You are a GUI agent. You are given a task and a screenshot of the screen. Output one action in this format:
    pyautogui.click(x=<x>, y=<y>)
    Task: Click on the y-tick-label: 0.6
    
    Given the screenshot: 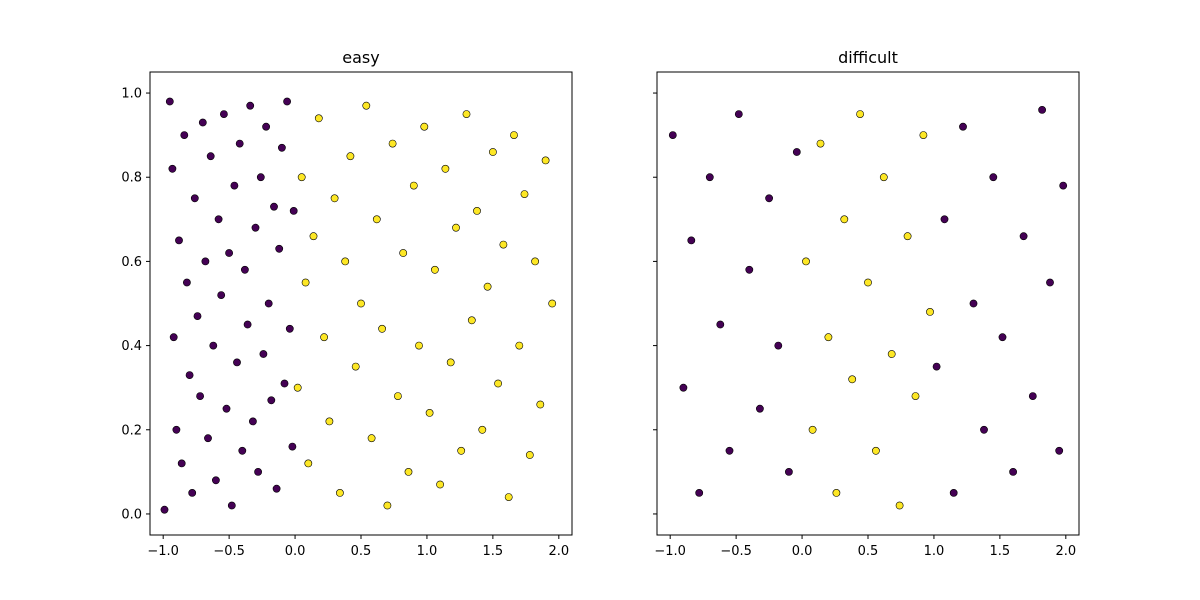 What is the action you would take?
    pyautogui.click(x=131, y=262)
    